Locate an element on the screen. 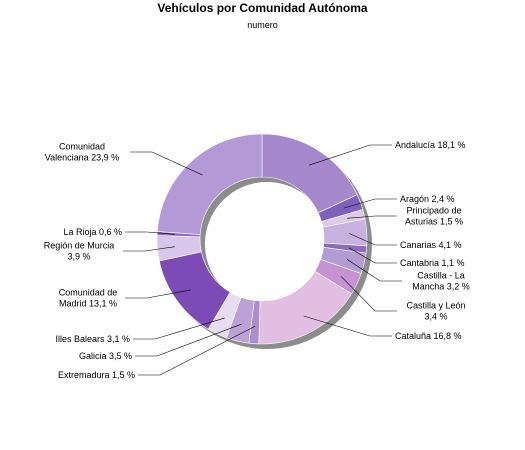 This screenshot has height=450, width=525. slice-label-6: Castilla y León 3,4 % is located at coordinates (435, 311).